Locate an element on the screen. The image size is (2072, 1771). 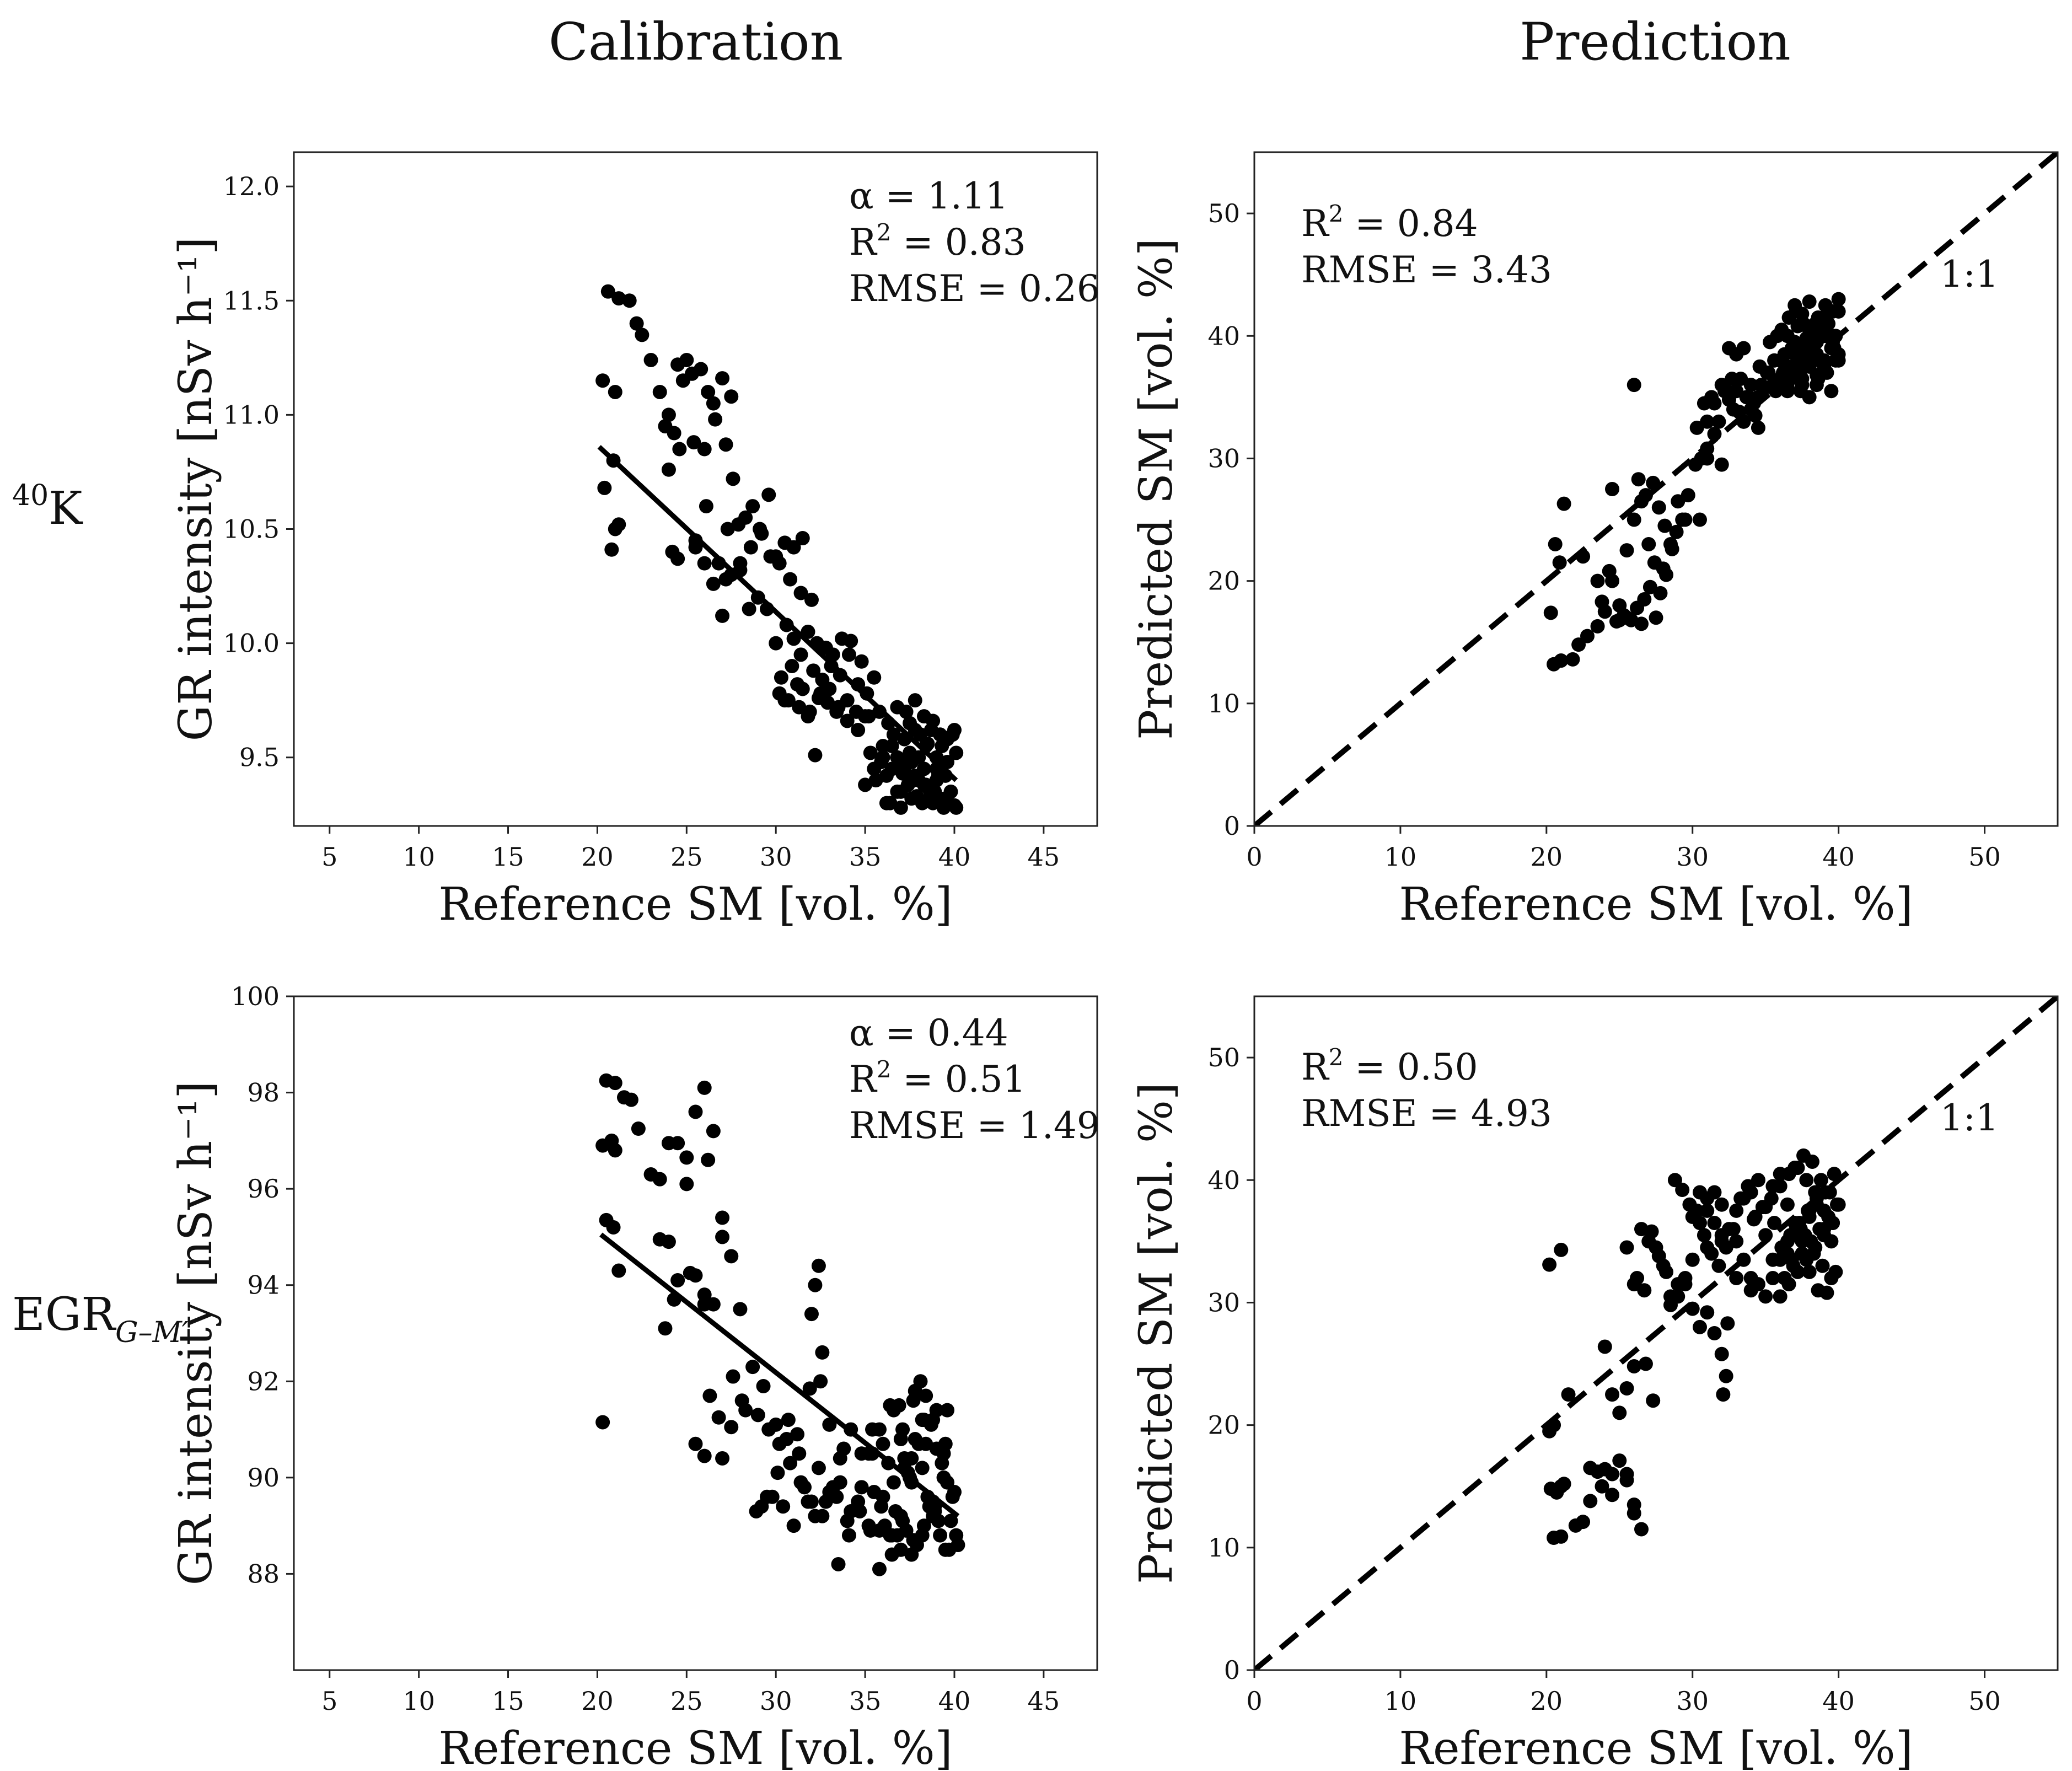
fit-line is located at coordinates (777, 613).